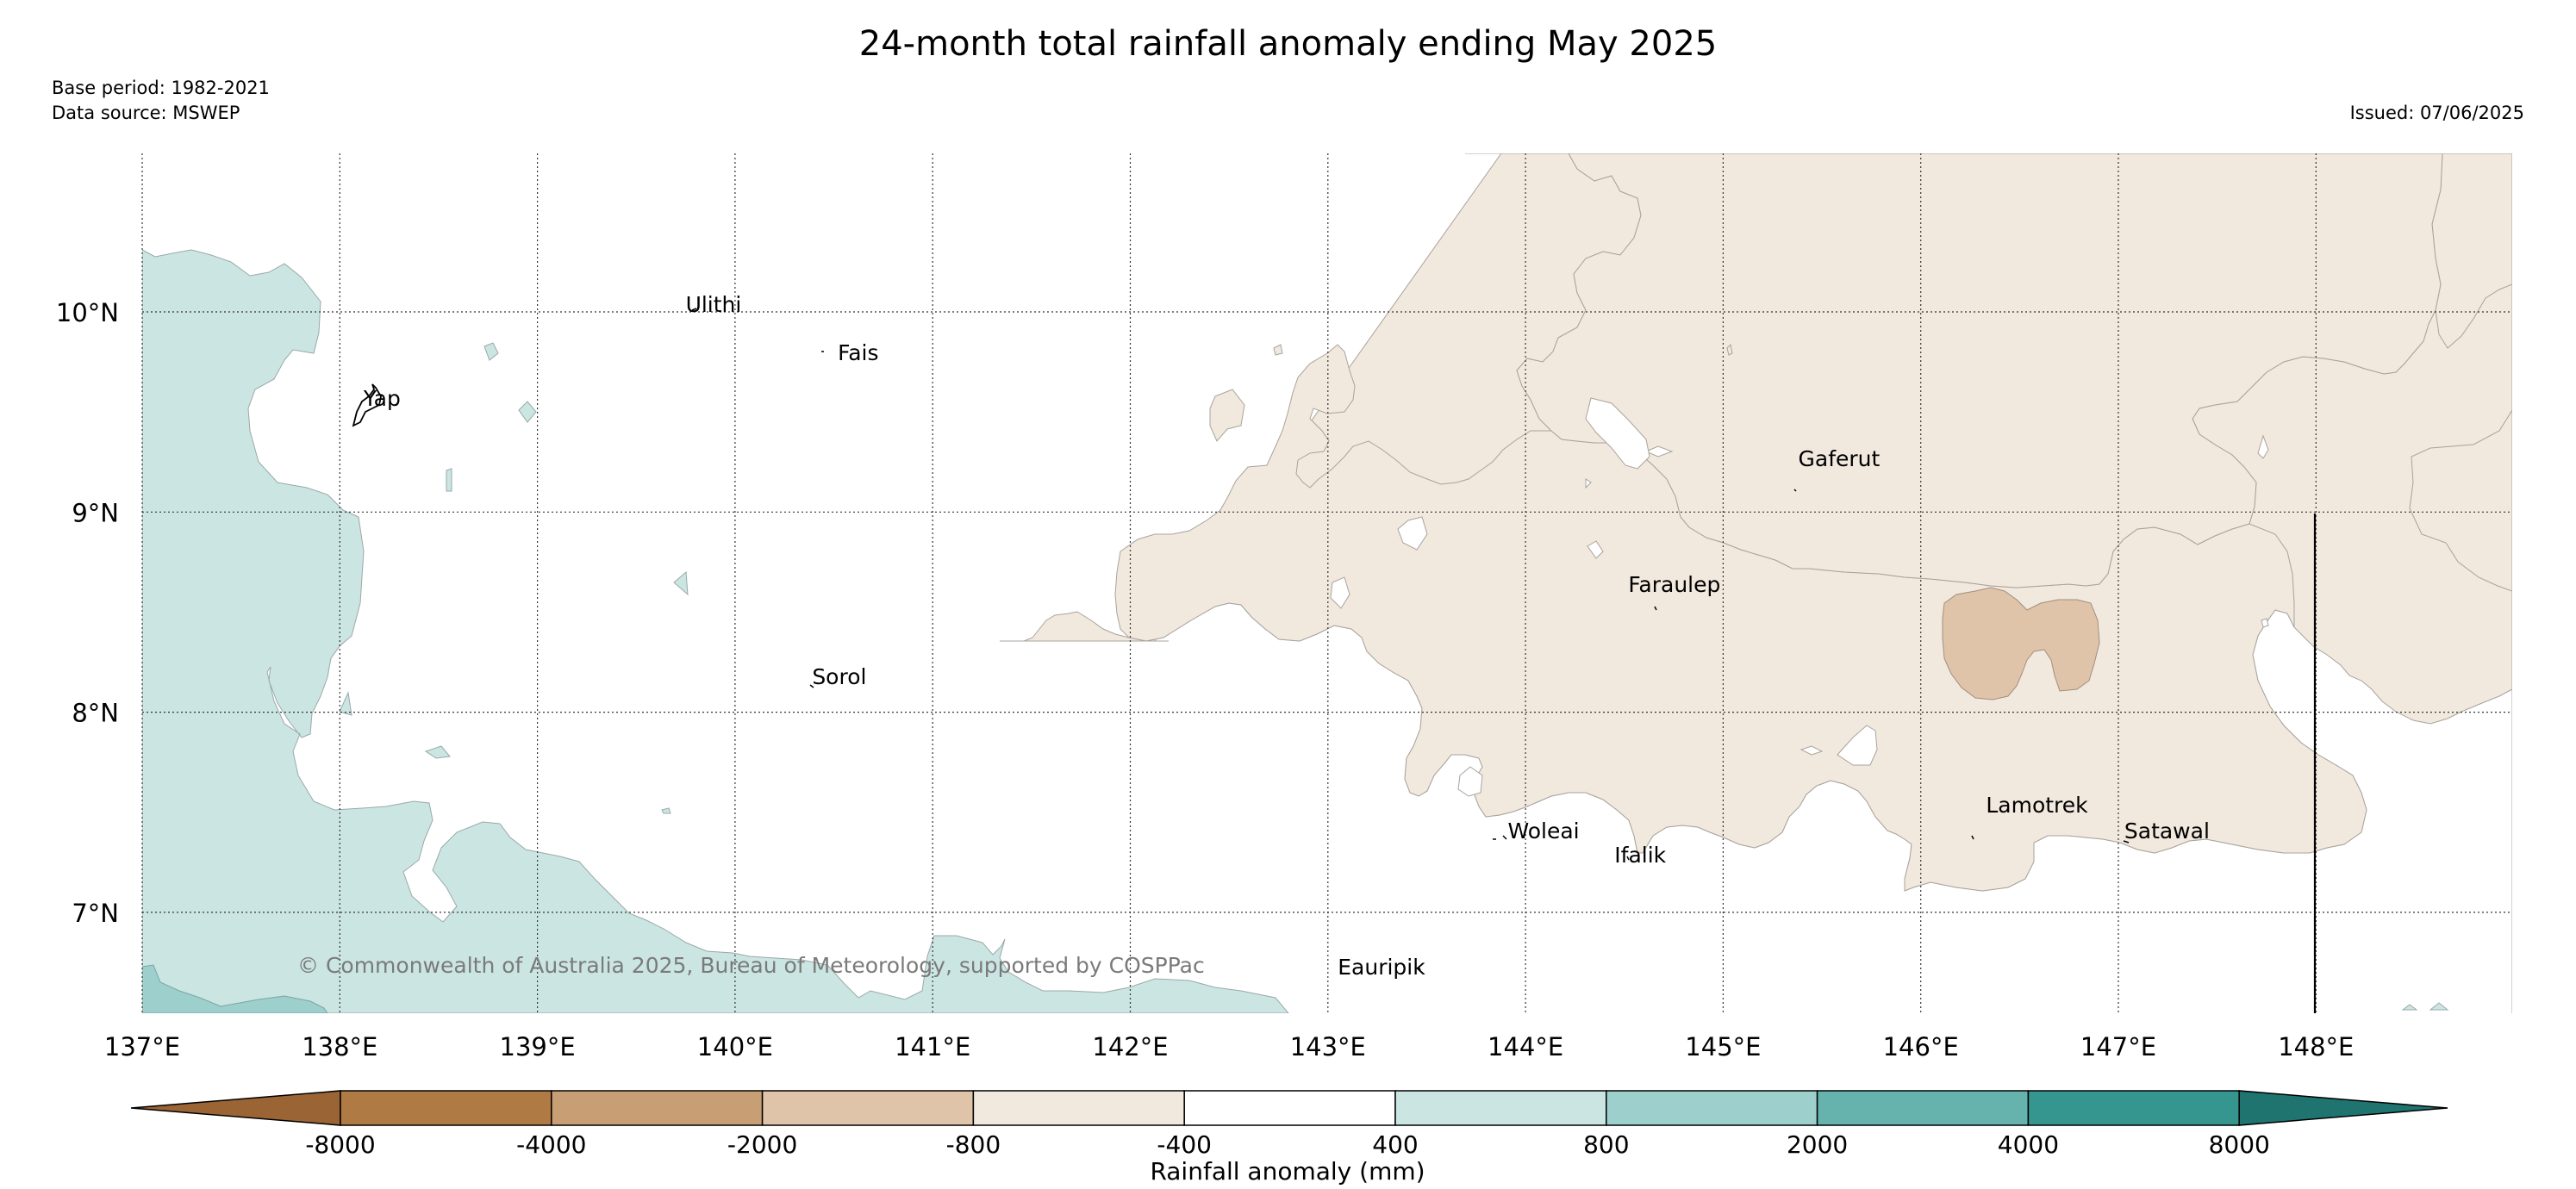 The image size is (2576, 1189). Describe the element at coordinates (1674, 584) in the screenshot. I see `place-label: Faraulep` at that location.